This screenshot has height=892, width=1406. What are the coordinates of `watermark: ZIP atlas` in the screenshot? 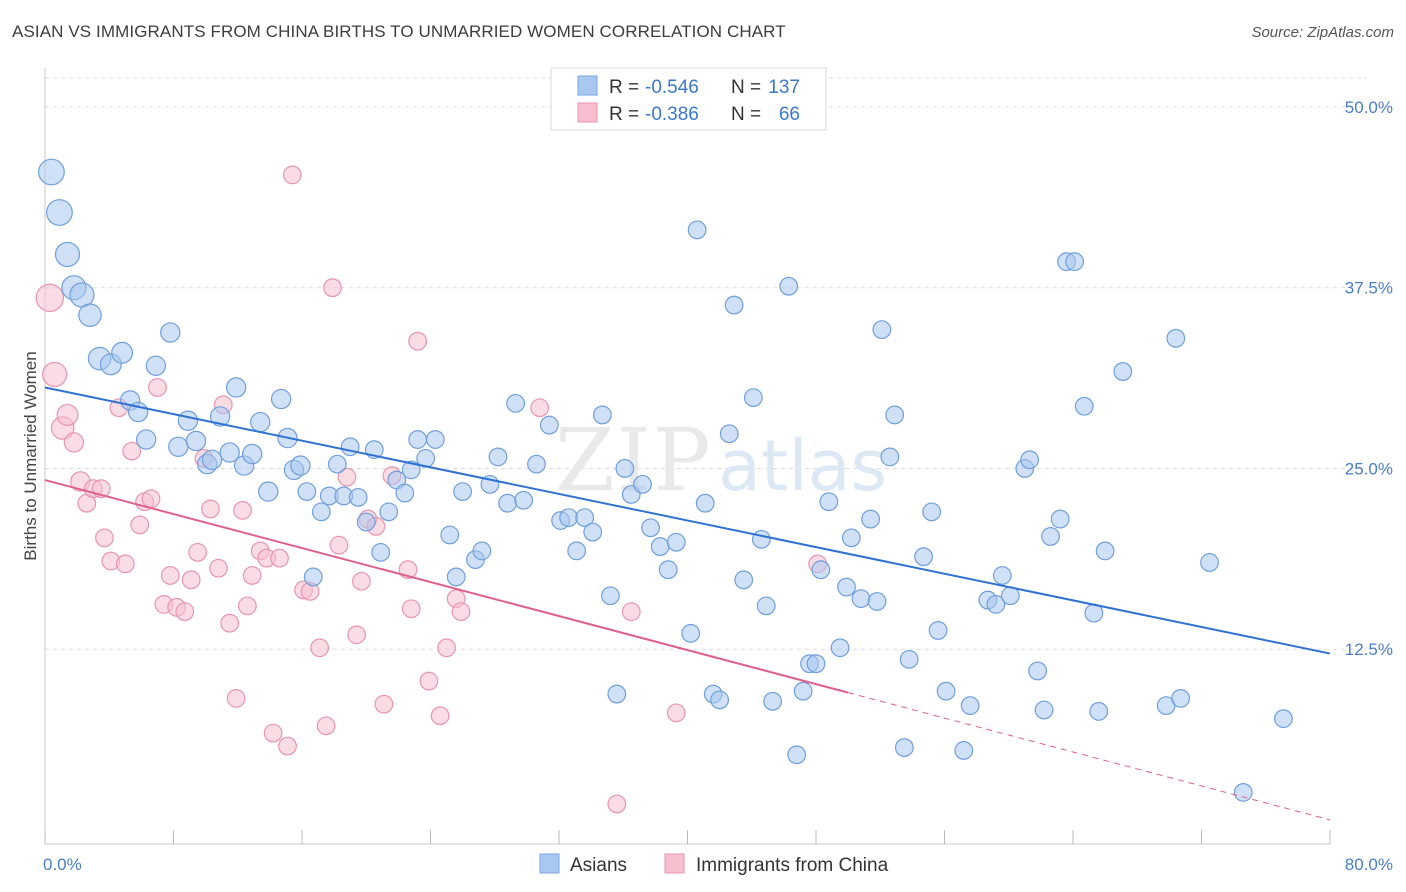 It's located at (721, 461).